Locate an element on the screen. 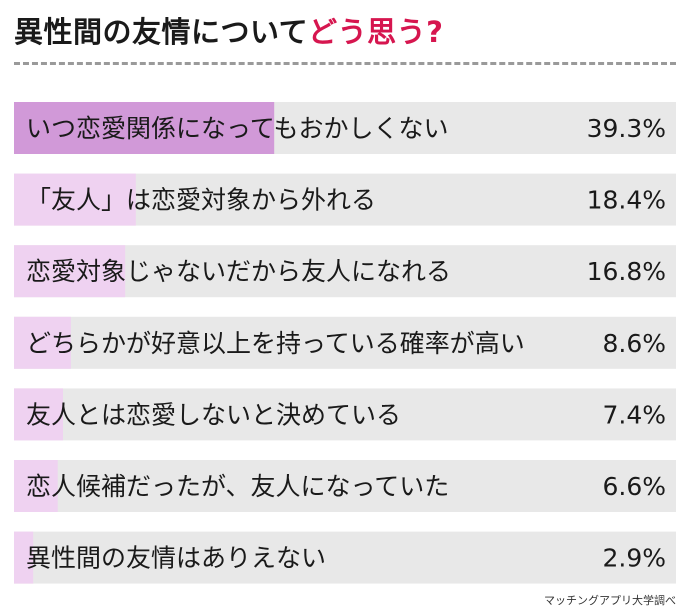 The height and width of the screenshot is (613, 690). chart-title: 異性間の友情についてどう思う? is located at coordinates (228, 32).